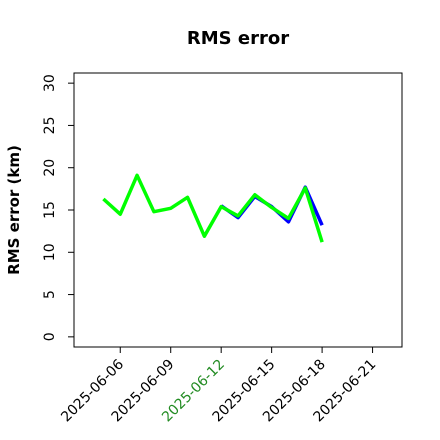 This screenshot has height=440, width=440. What do you see at coordinates (14, 210) in the screenshot?
I see `y-axis-label: RMS error (km)` at bounding box center [14, 210].